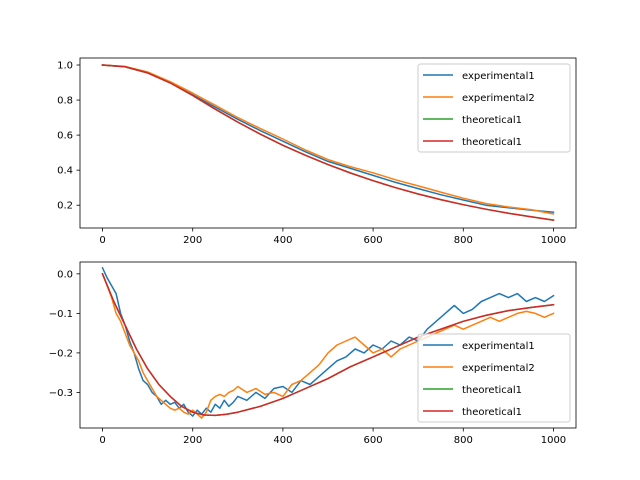 The image size is (640, 480). Describe the element at coordinates (65, 274) in the screenshot. I see `y-tick-label: 0.0` at that location.